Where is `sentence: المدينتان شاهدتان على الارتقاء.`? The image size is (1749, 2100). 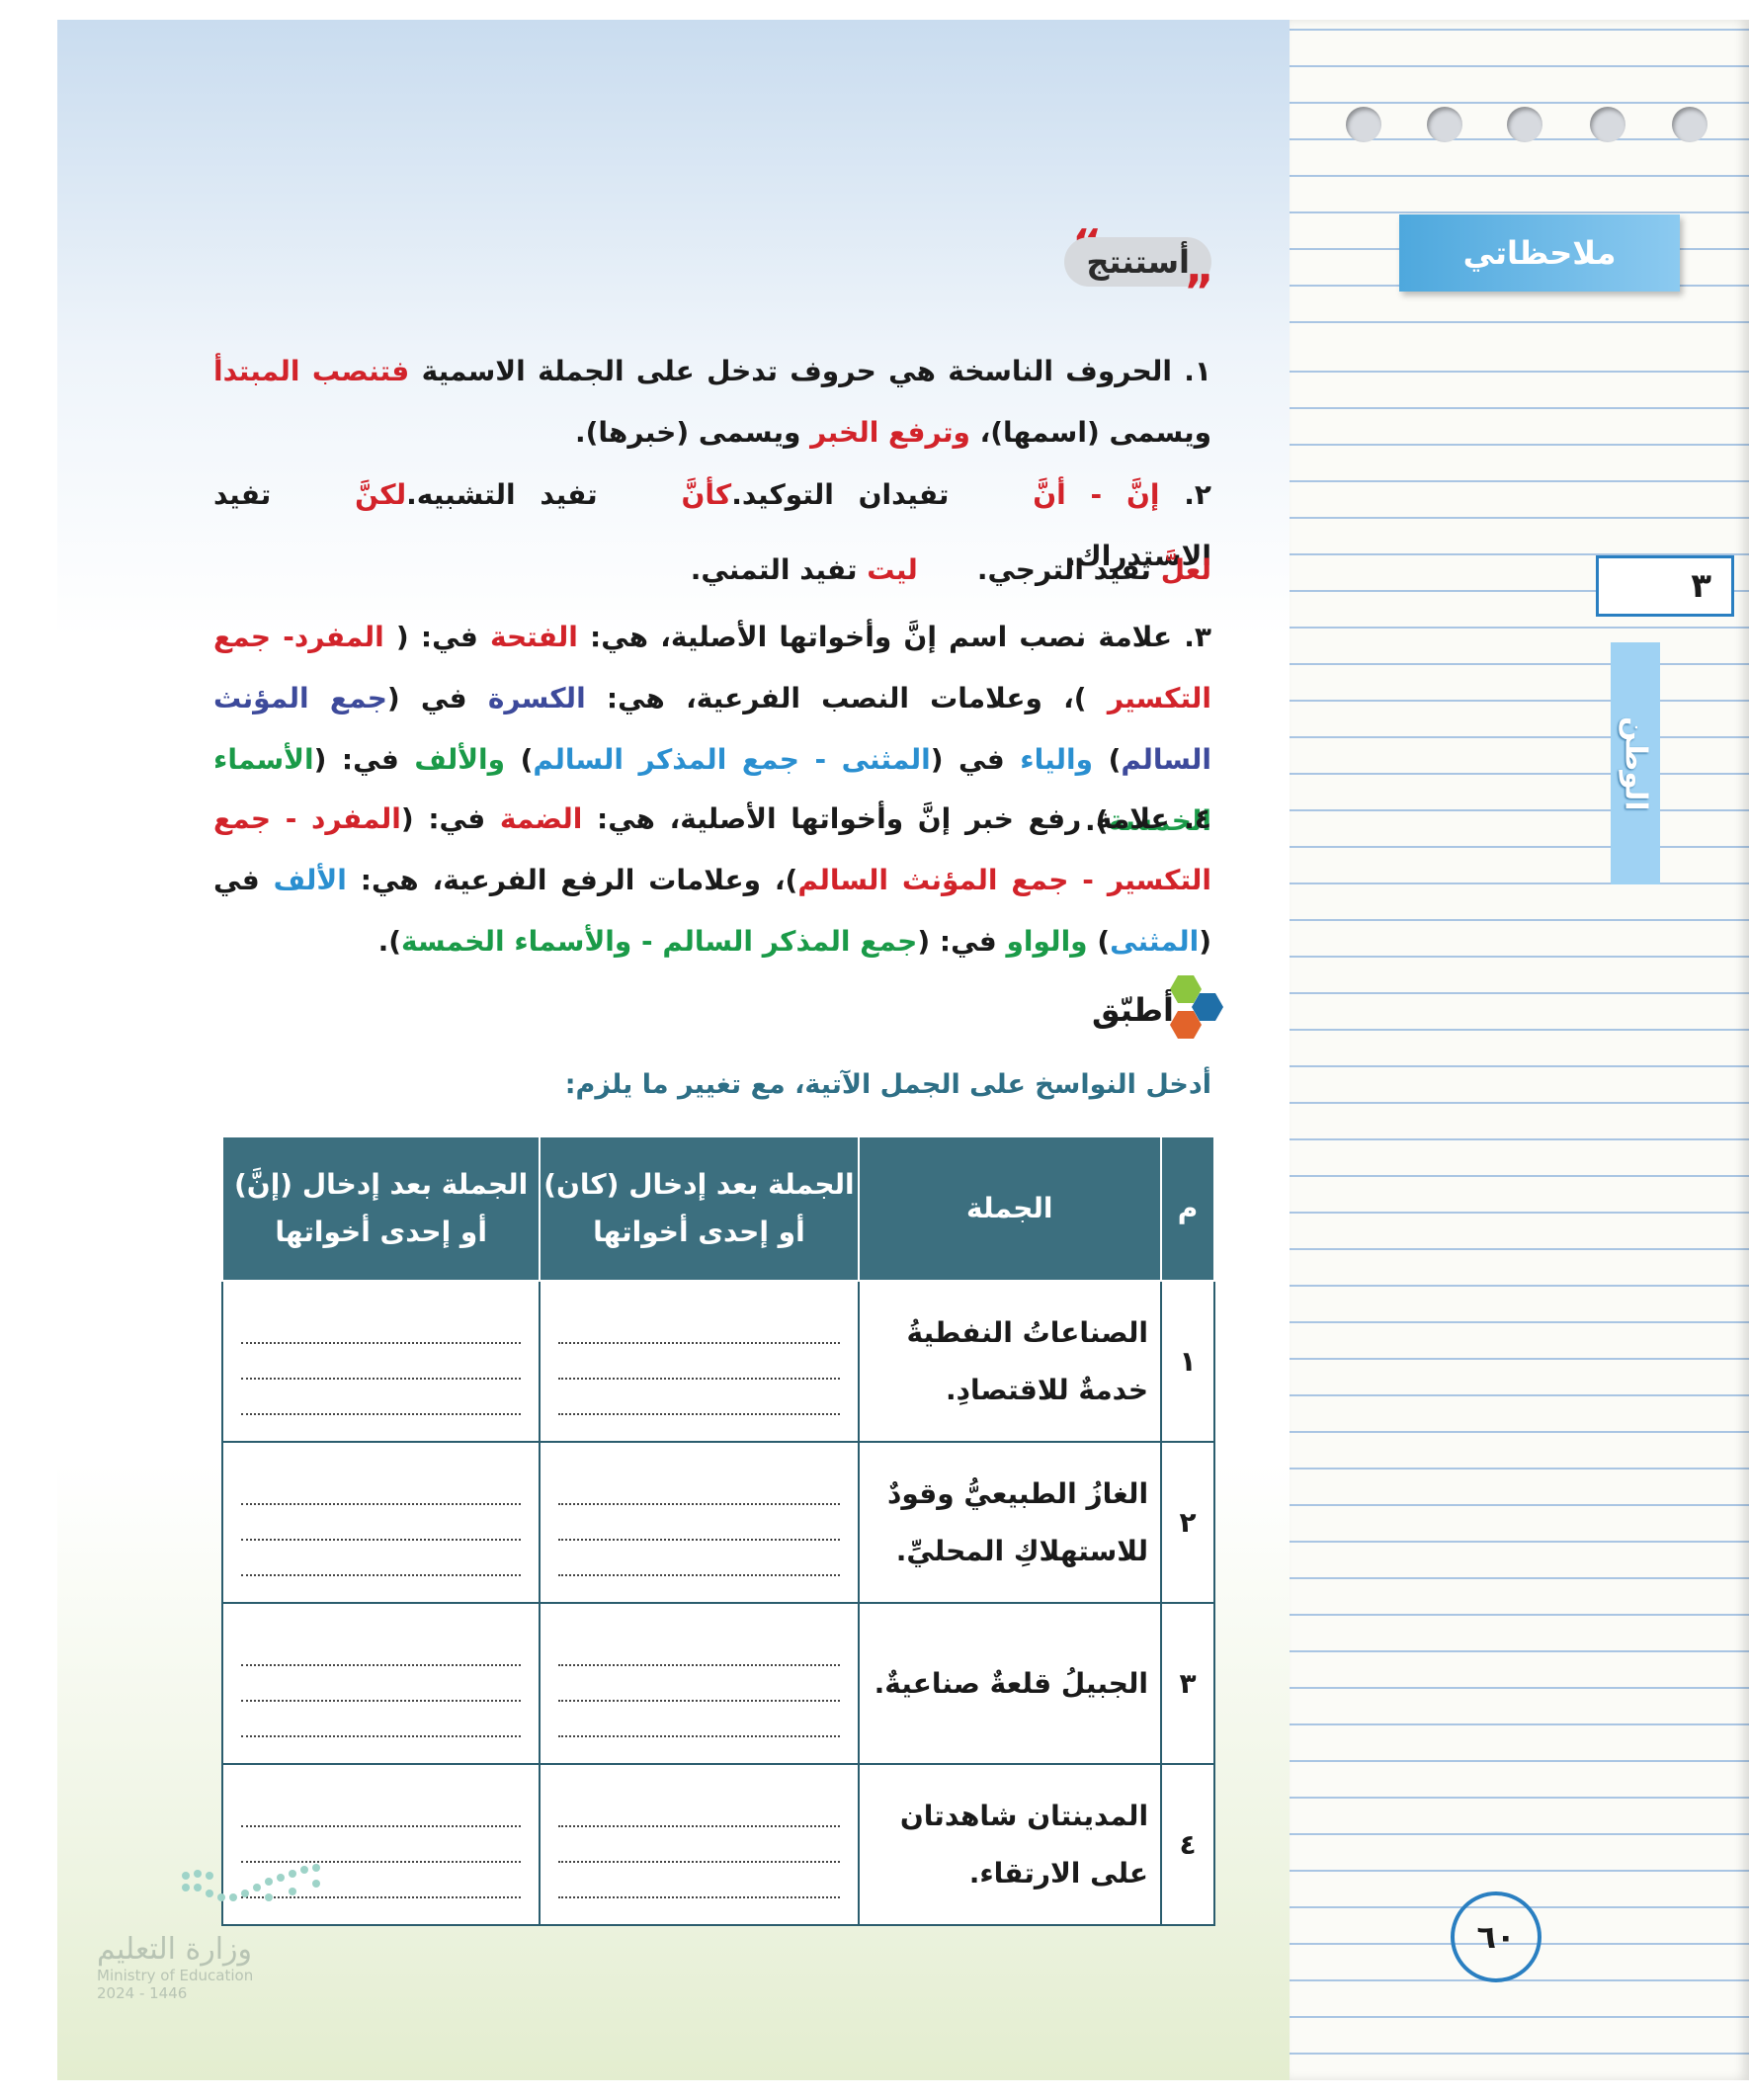
sentence: المدينتان شاهدتان على الارتقاء. is located at coordinates (1010, 1844).